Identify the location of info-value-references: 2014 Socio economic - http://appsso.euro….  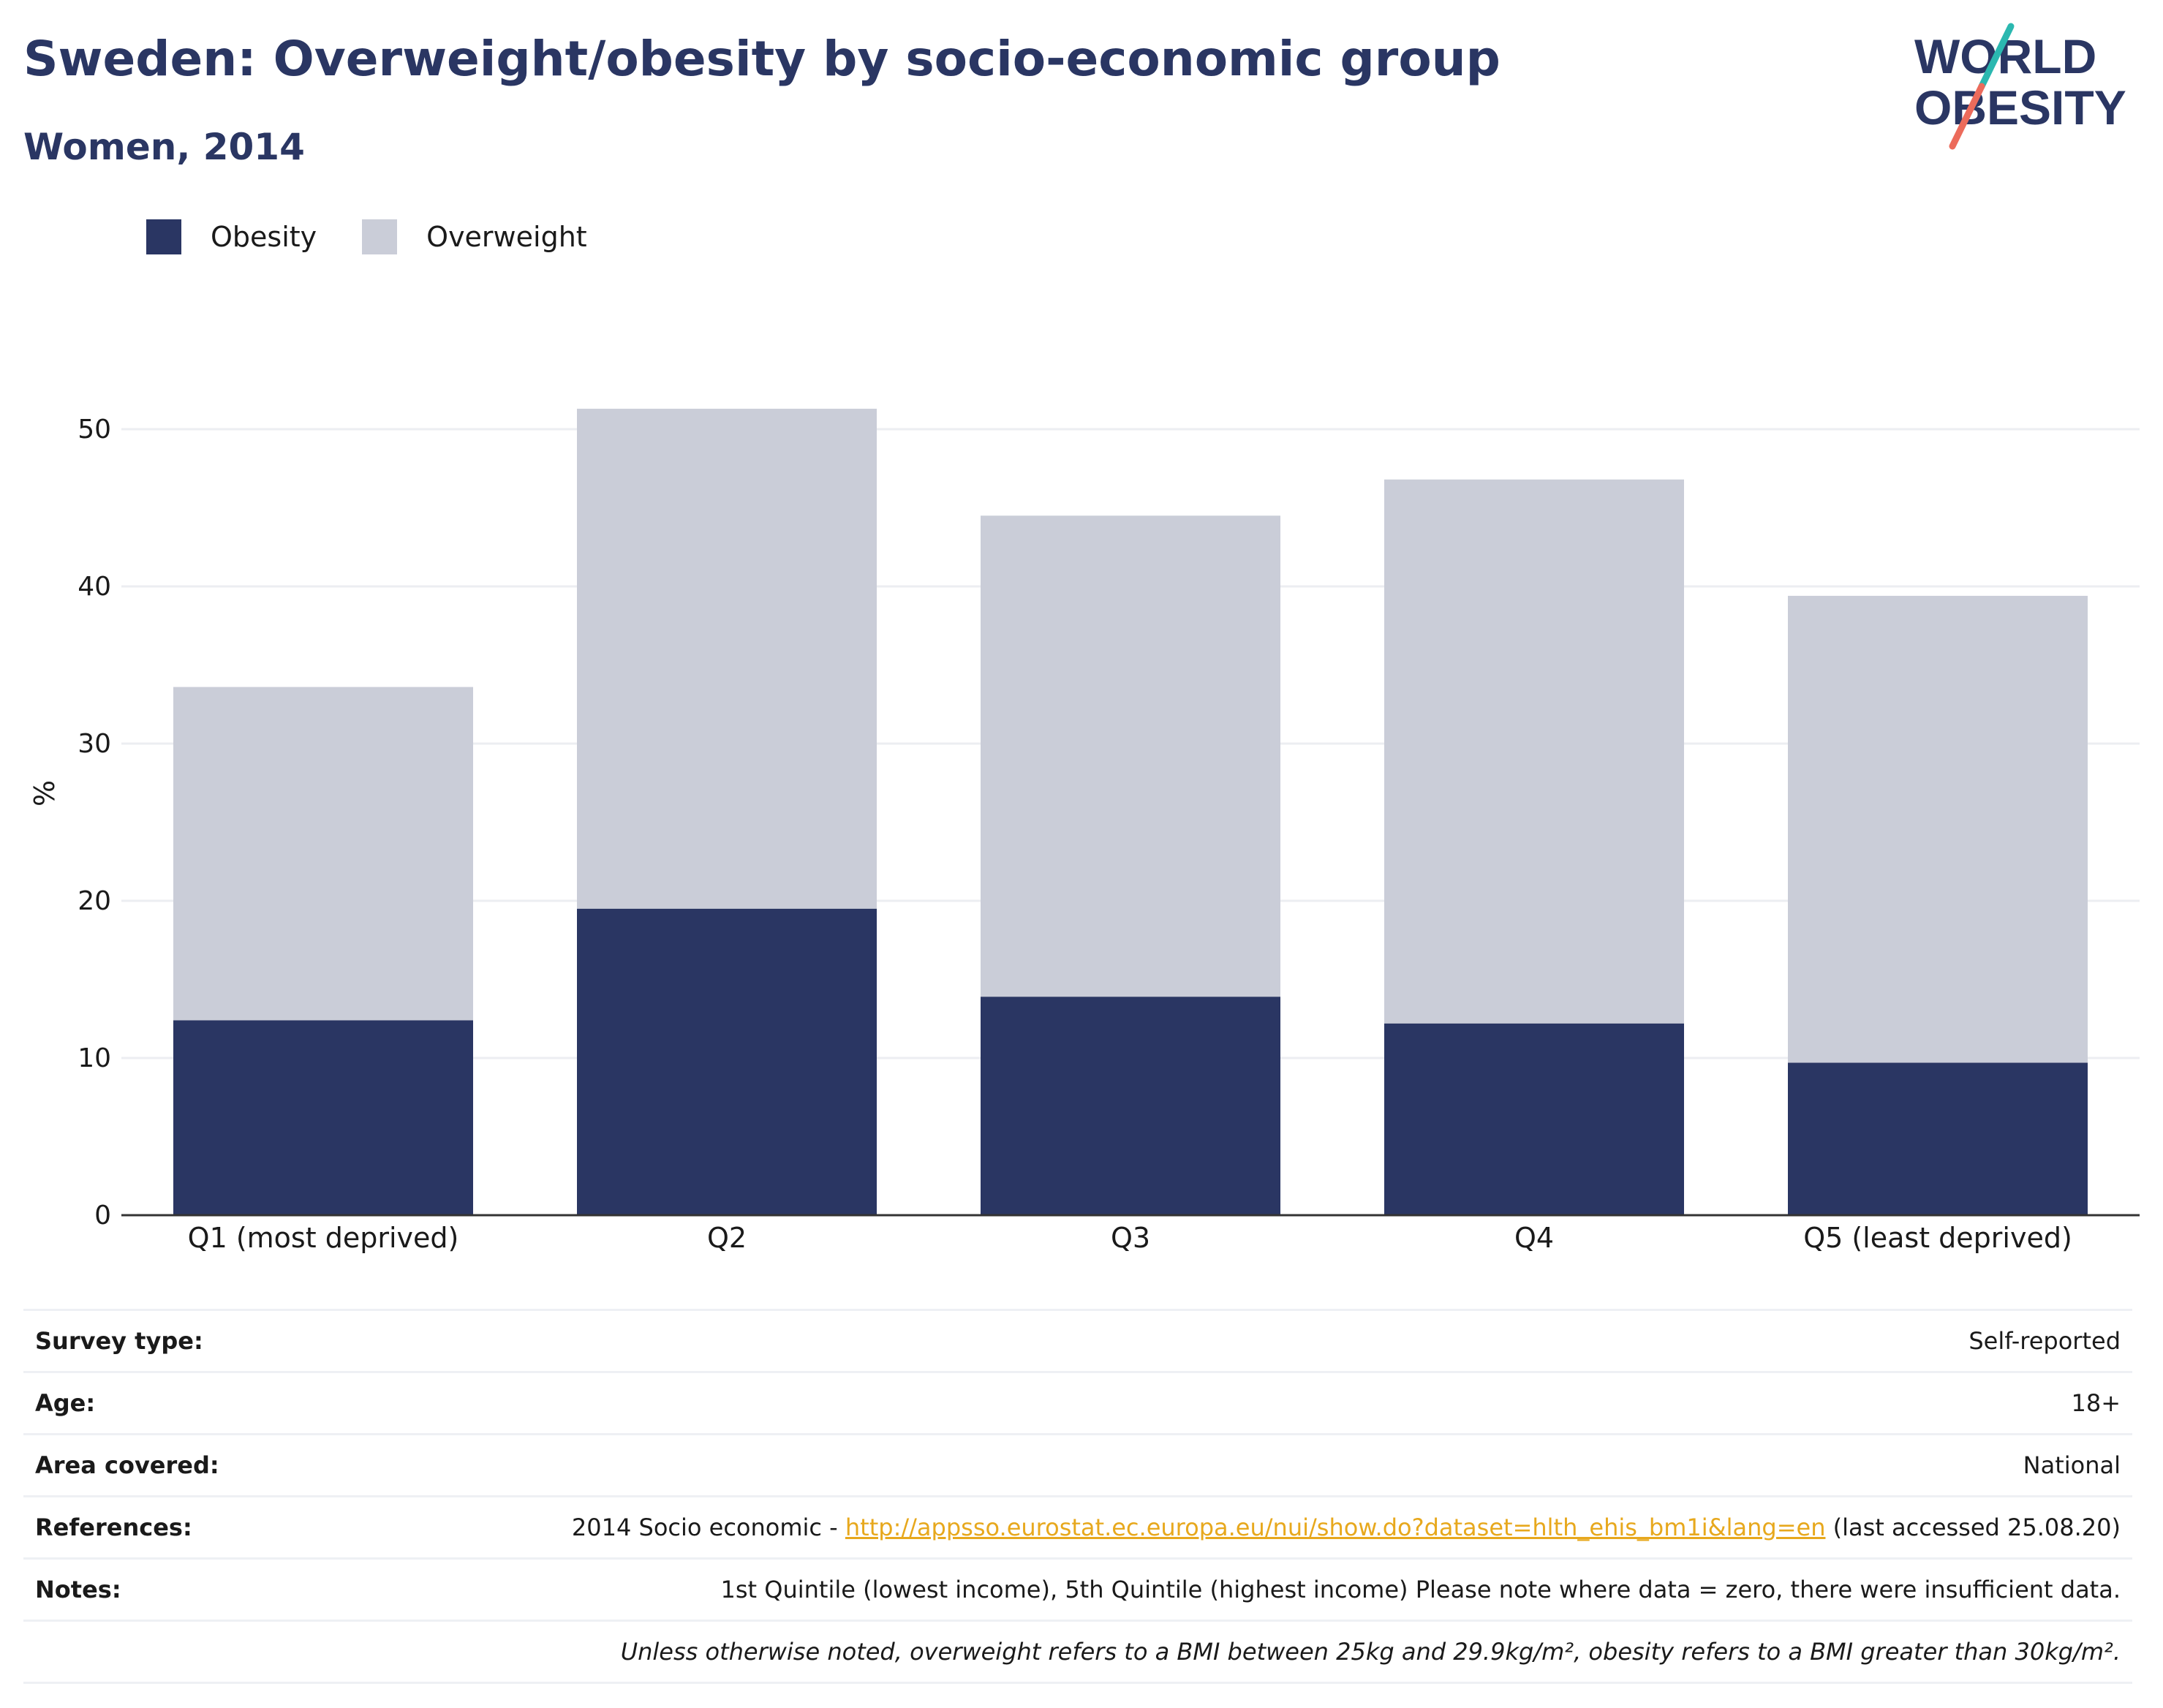
(1347, 1527).